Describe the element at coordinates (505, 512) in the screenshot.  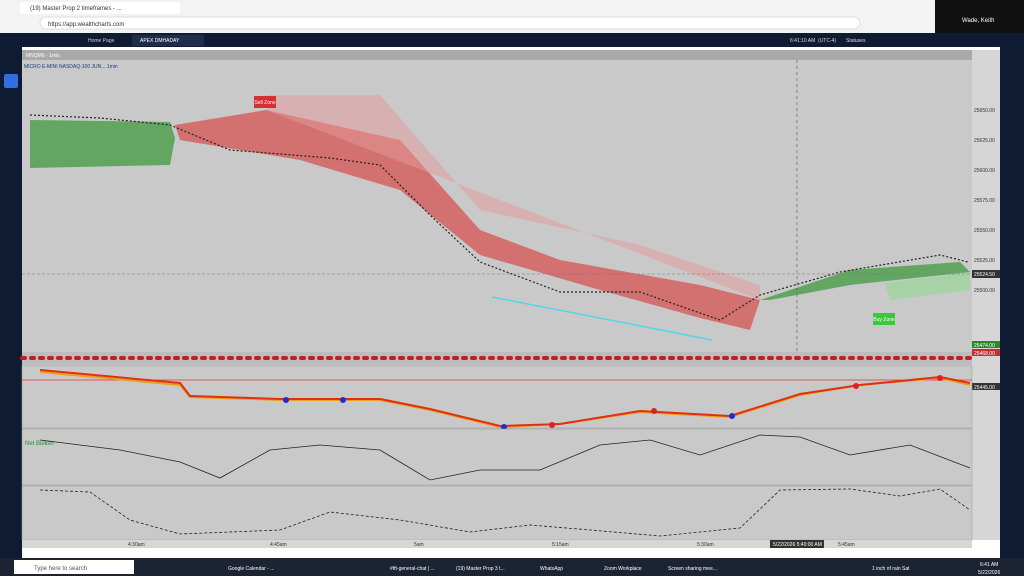
I see `bottom-line` at that location.